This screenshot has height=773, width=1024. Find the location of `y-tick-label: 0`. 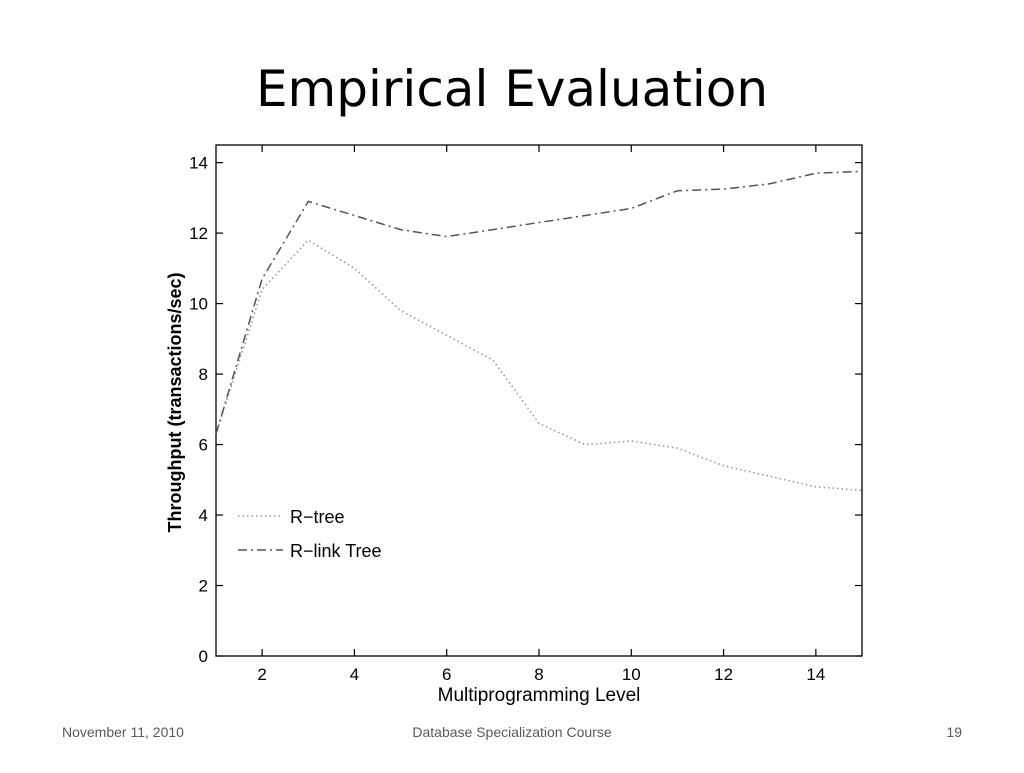

y-tick-label: 0 is located at coordinates (203, 656).